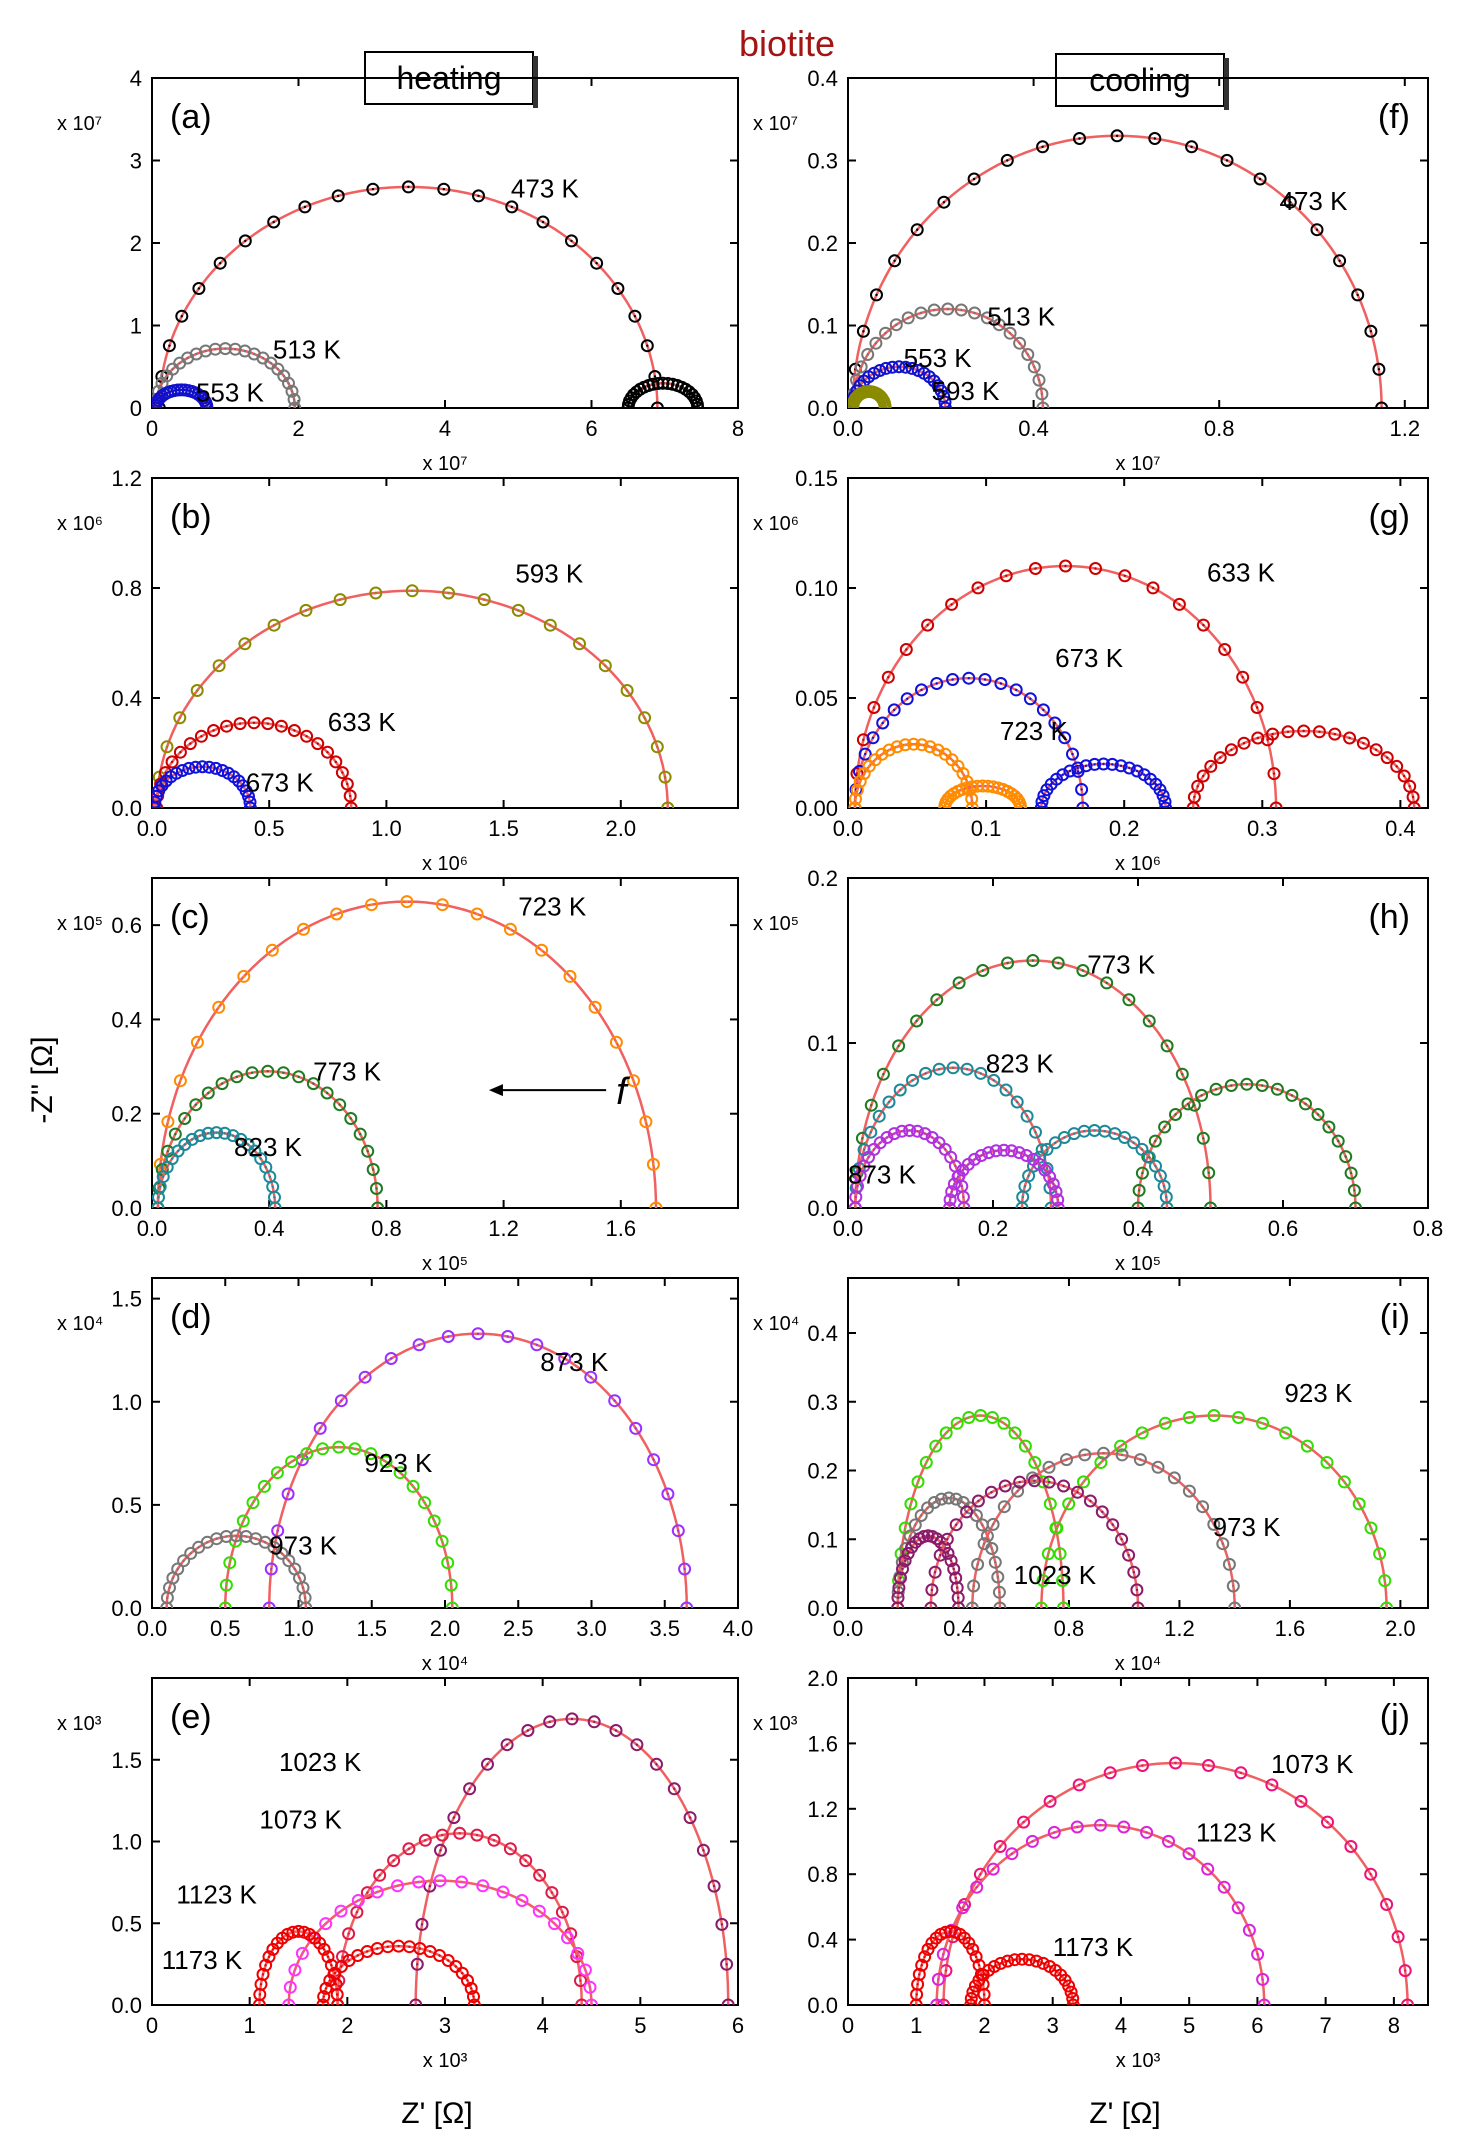 This screenshot has height=2137, width=1464. I want to click on x-tick-label: 2.5, so click(518, 1628).